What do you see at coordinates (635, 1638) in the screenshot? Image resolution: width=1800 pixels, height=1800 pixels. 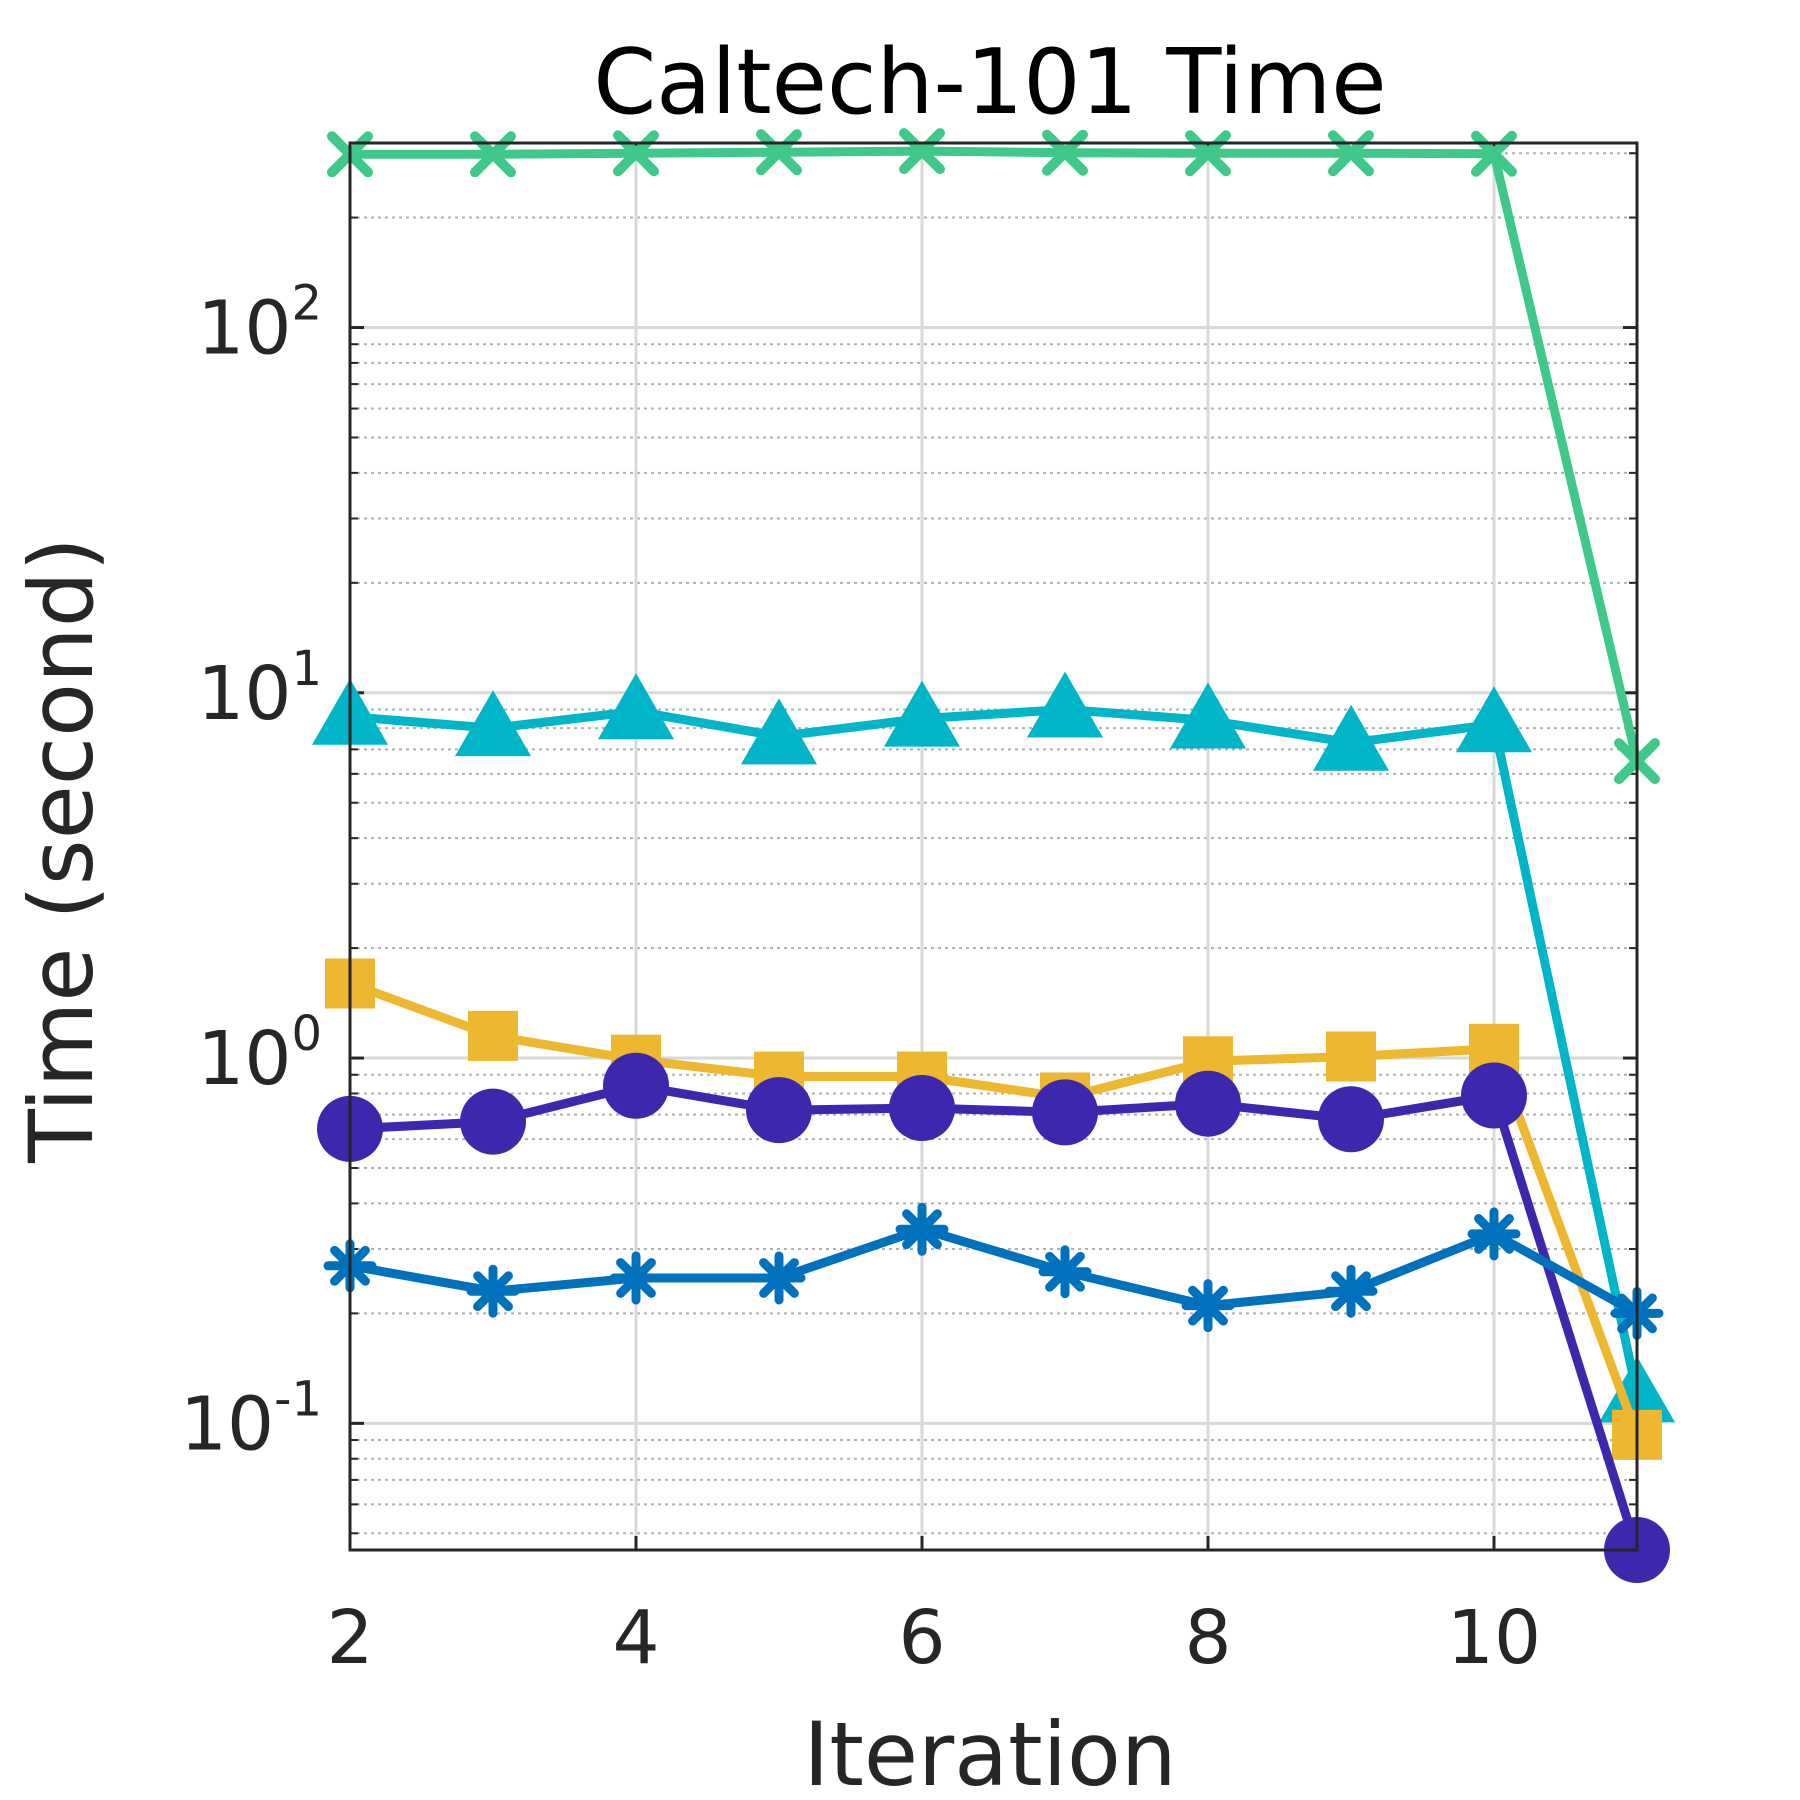 I see `x-tick-label: 4` at bounding box center [635, 1638].